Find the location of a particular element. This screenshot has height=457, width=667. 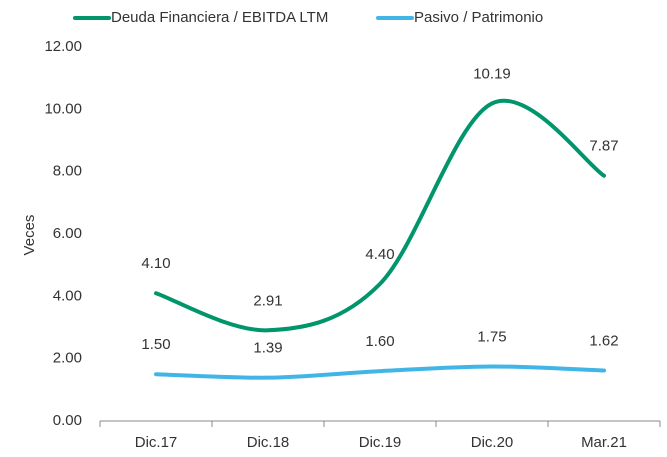

x-tick-label: Mar.21 is located at coordinates (604, 442).